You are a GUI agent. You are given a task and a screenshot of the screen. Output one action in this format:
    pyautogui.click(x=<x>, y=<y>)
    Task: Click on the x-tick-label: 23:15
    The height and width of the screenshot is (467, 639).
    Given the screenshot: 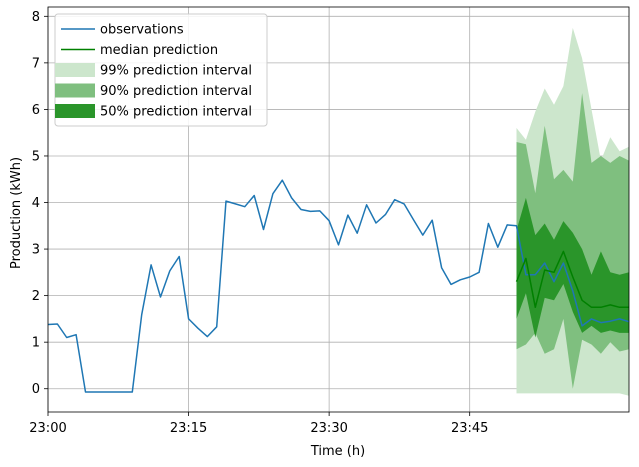 What is the action you would take?
    pyautogui.click(x=188, y=428)
    